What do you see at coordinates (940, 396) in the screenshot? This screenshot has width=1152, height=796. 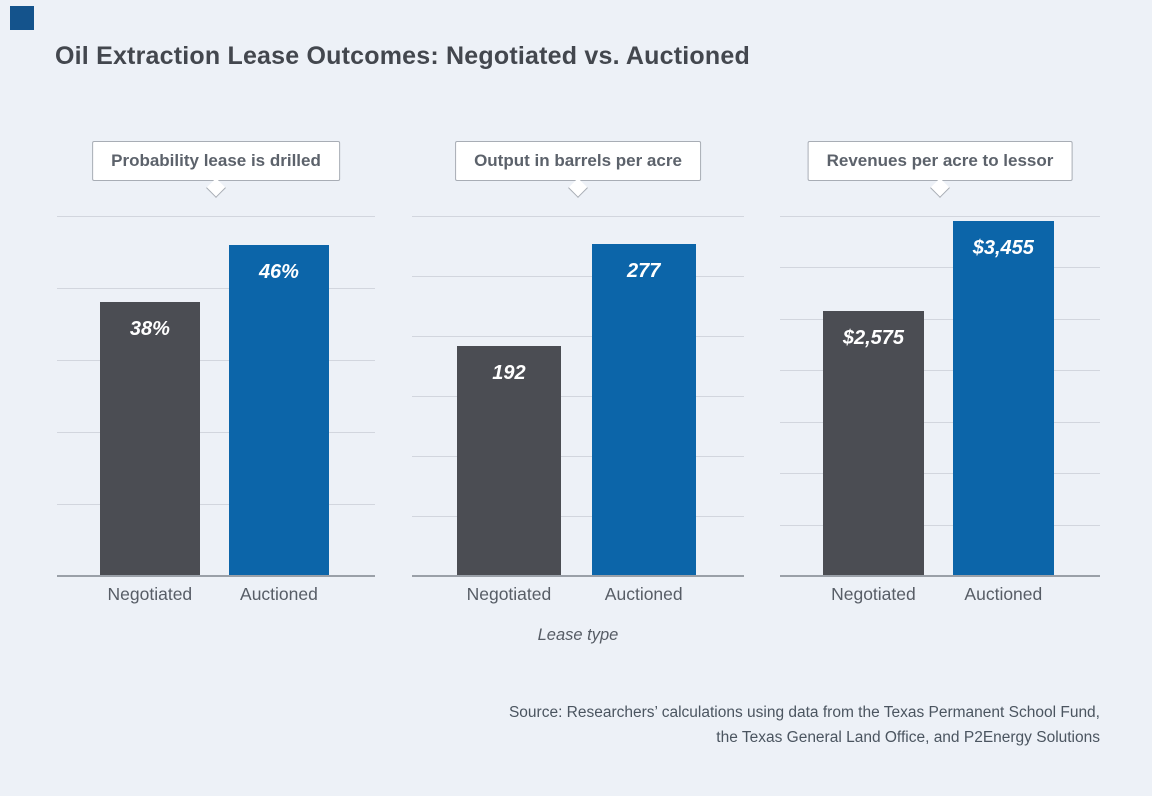 I see `plot-area: $2,575 $3,455` at bounding box center [940, 396].